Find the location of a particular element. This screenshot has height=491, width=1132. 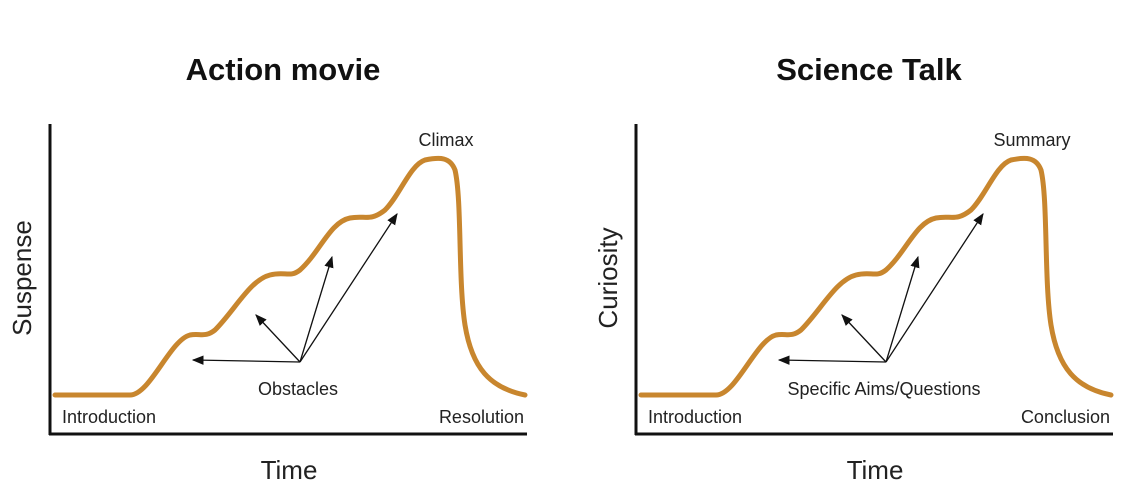

middle-label: Obstacles is located at coordinates (298, 389).